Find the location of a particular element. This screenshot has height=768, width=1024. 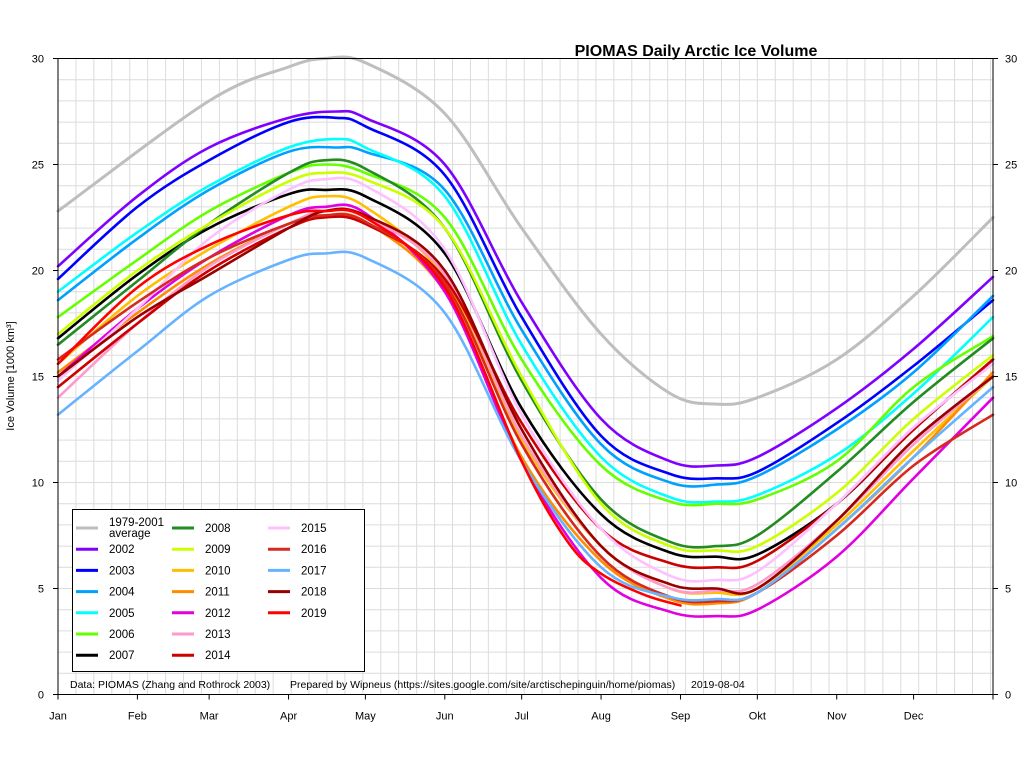

x-tick-label: Jan is located at coordinates (58, 717).